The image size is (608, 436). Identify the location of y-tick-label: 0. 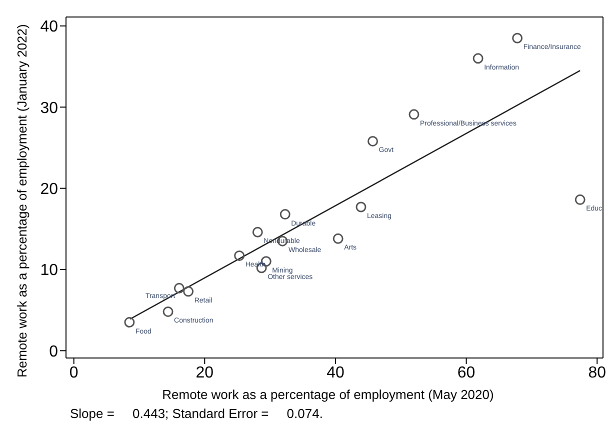
(53, 351).